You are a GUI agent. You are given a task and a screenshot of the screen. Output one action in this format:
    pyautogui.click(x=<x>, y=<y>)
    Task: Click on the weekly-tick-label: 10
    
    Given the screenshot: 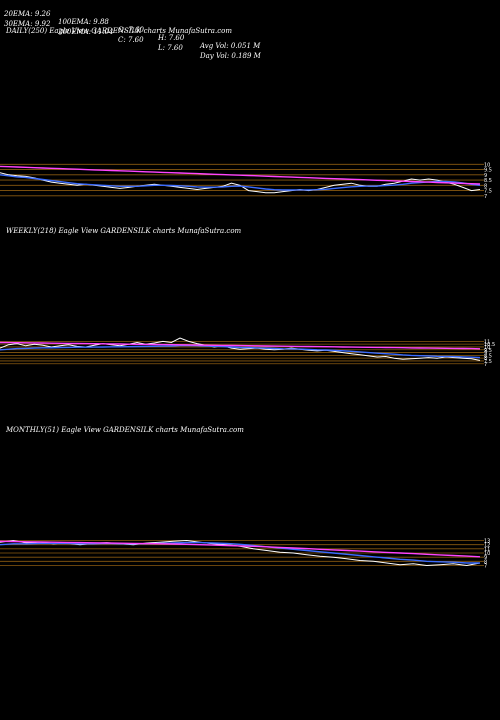 What is the action you would take?
    pyautogui.click(x=487, y=348)
    